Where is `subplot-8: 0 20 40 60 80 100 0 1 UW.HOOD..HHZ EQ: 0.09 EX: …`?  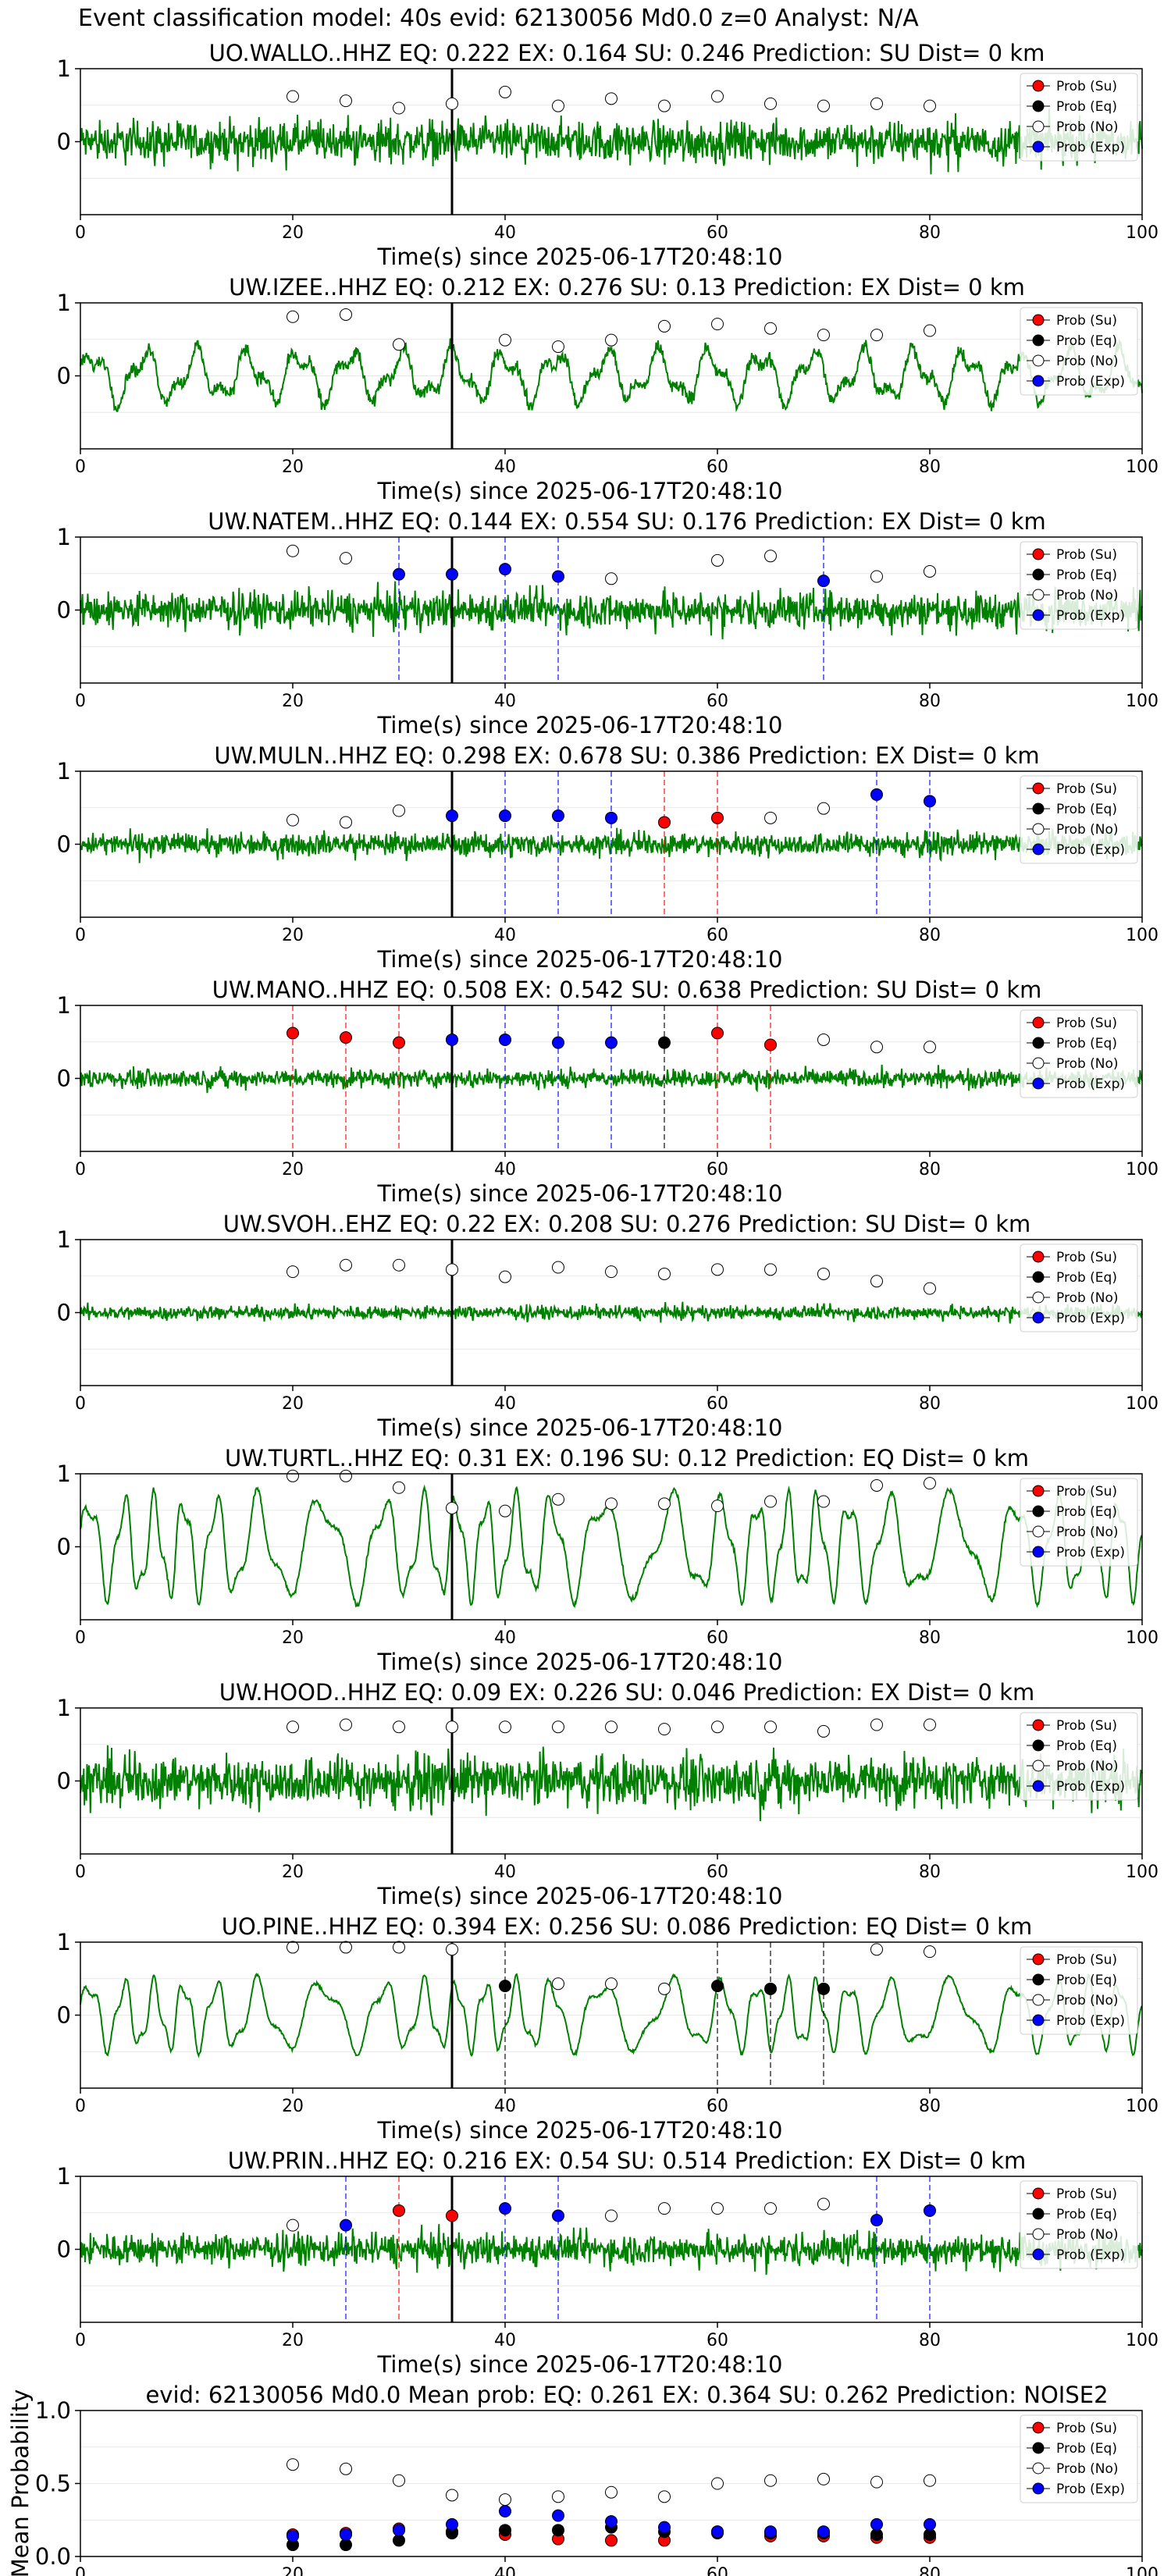
subplot-8: 0 20 40 60 80 100 0 1 UW.HOOD..HHZ EQ: 0.09 EX: … is located at coordinates (608, 1794).